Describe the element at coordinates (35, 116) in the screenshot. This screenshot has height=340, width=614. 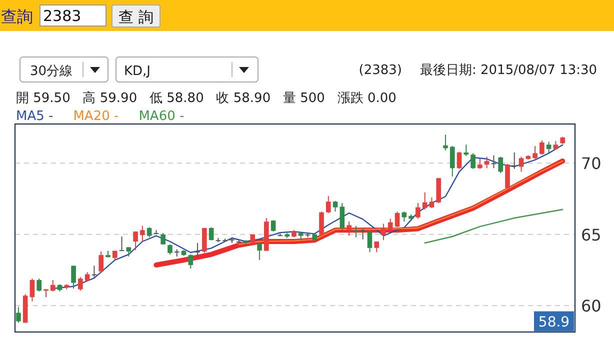
I see `text: MA5 -` at that location.